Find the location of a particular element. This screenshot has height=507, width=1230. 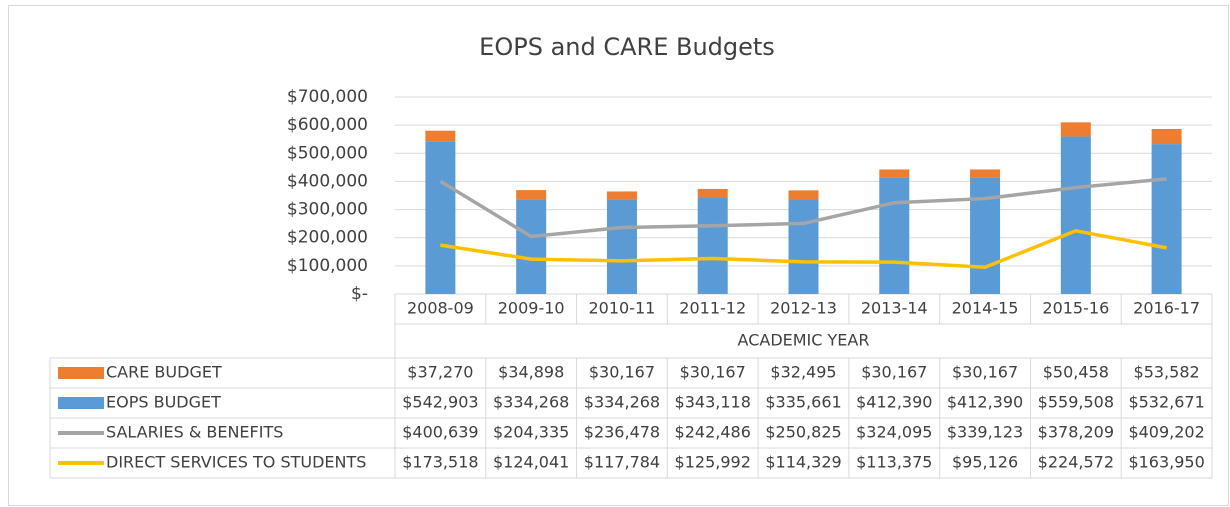

data-label: $224,572 is located at coordinates (1076, 462).